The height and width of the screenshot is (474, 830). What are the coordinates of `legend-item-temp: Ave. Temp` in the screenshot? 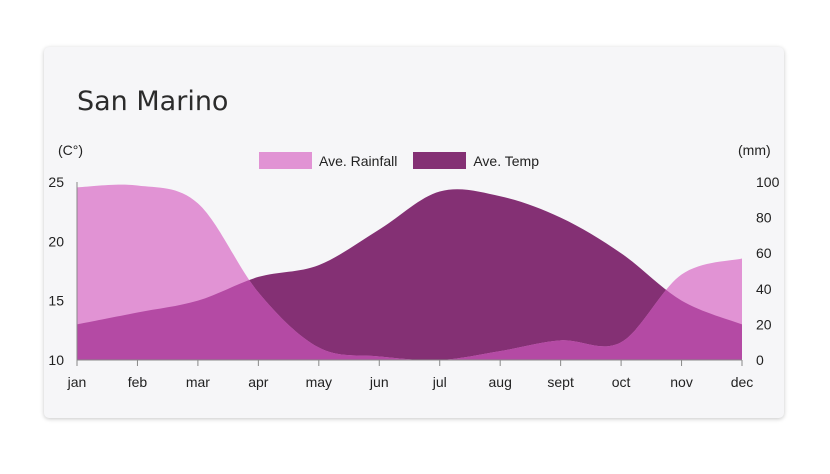 It's located at (476, 160).